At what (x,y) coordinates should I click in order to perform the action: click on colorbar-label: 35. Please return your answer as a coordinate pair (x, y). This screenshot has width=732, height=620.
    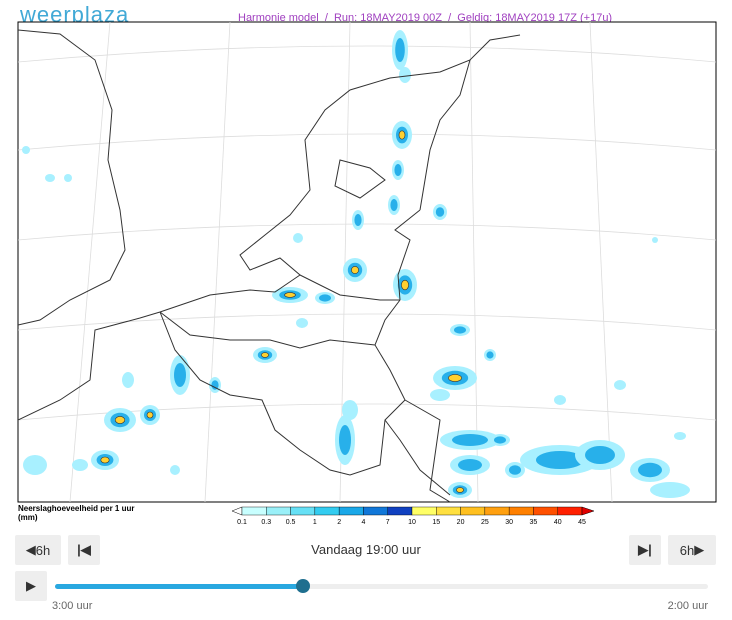
    Looking at the image, I should click on (534, 522).